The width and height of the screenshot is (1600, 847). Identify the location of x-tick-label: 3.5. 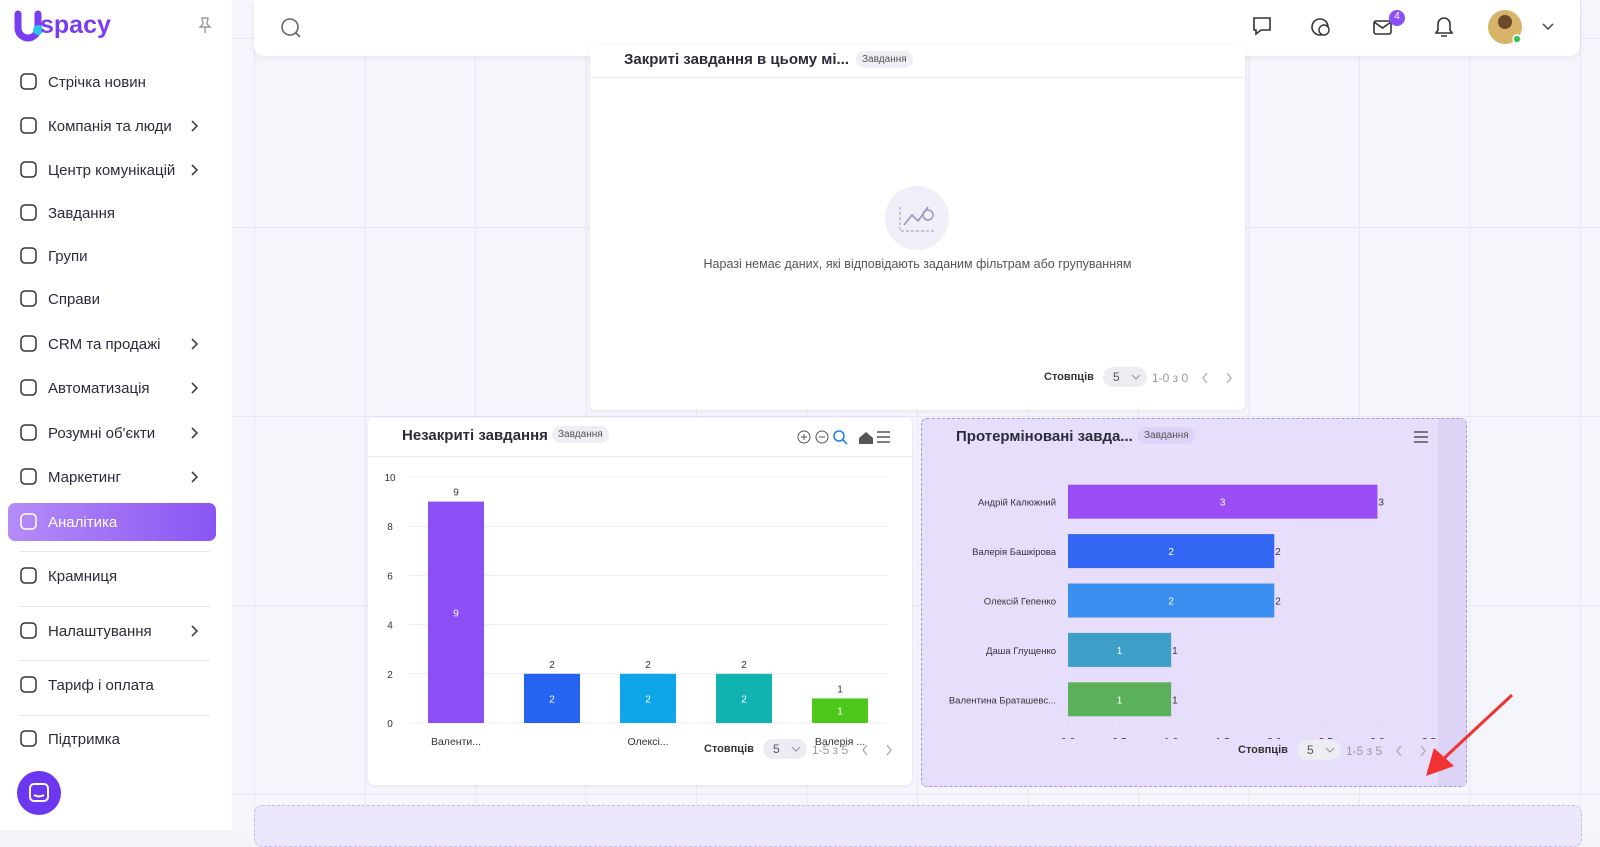
(1429, 737).